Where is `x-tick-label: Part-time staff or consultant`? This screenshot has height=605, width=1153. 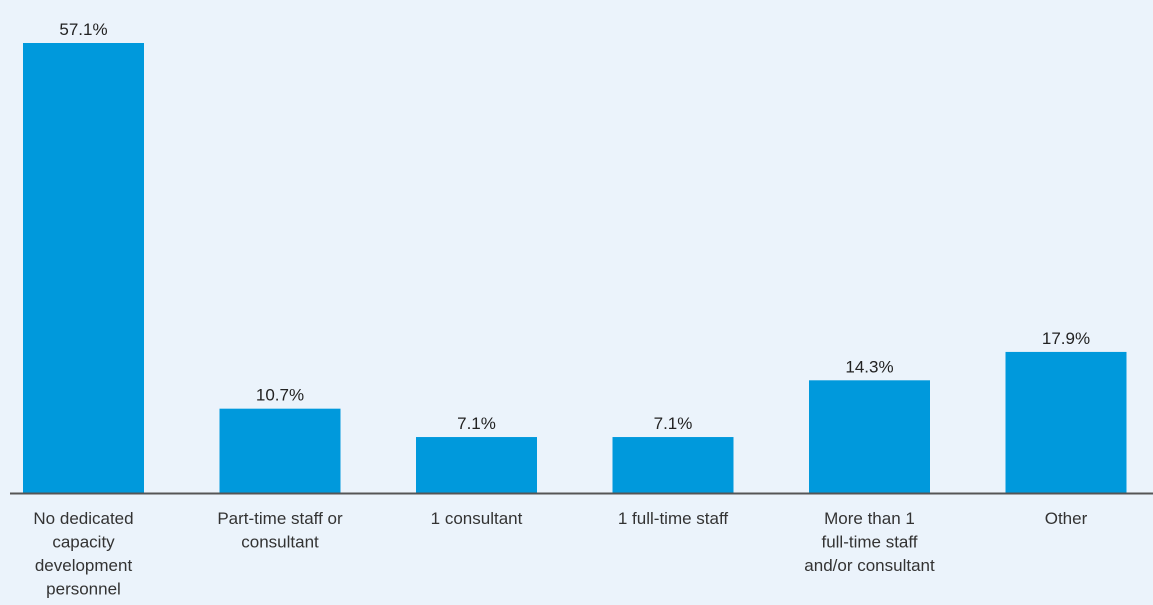 x-tick-label: Part-time staff or consultant is located at coordinates (280, 530).